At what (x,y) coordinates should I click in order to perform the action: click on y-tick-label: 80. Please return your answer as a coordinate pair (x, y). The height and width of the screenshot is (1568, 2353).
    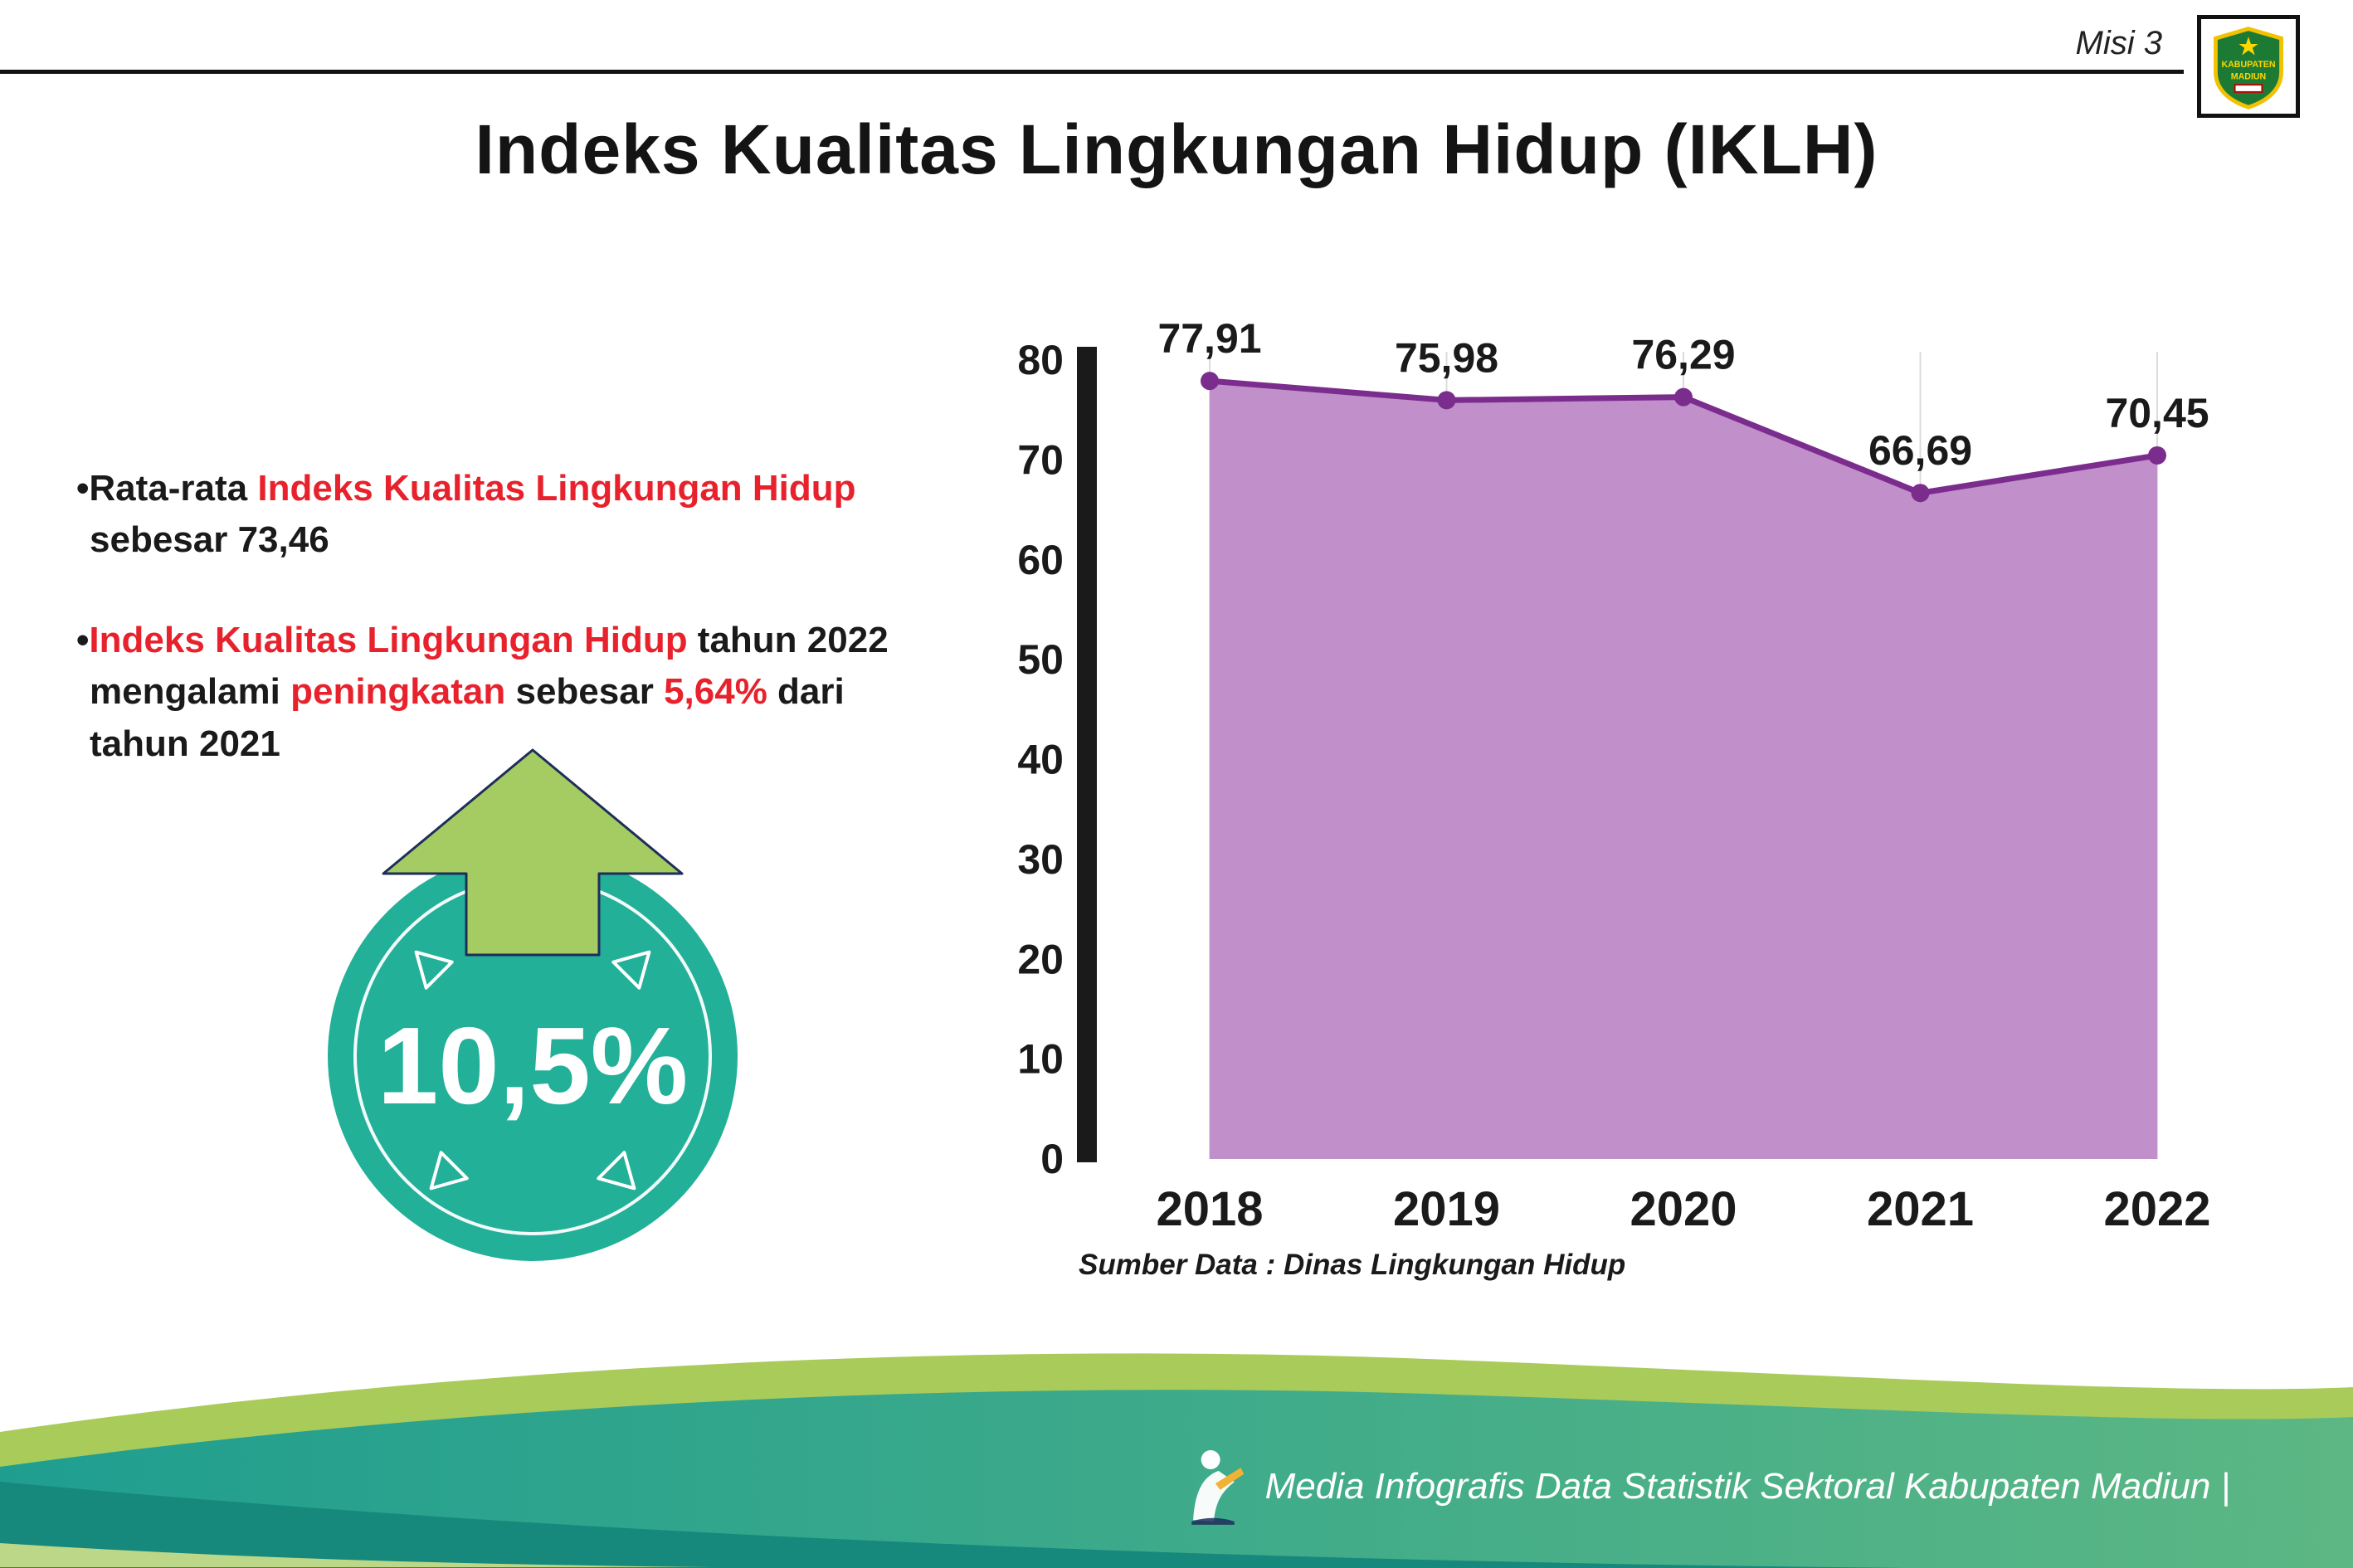
    Looking at the image, I should click on (1040, 360).